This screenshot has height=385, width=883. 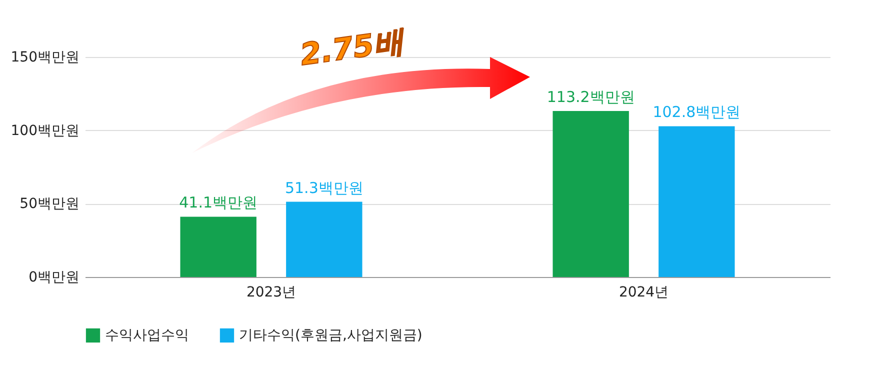 What do you see at coordinates (45, 58) in the screenshot?
I see `y-tick-label: 150백만원` at bounding box center [45, 58].